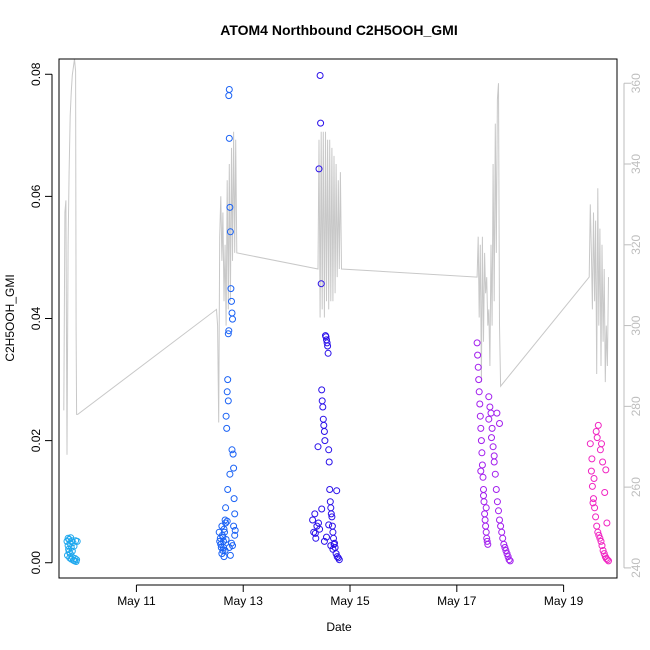 The width and height of the screenshot is (650, 650). I want to click on x-tick-label: May 17, so click(457, 601).